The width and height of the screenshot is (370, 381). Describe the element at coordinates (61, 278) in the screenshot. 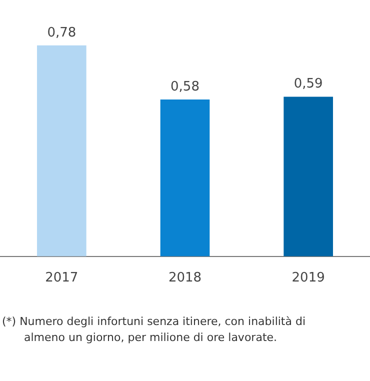

I see `x-tick-label: 2017` at that location.